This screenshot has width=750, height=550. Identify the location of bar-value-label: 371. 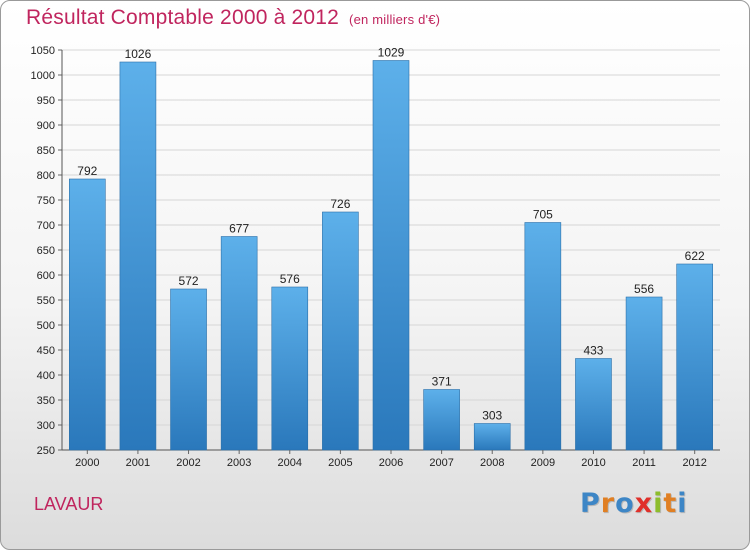
(442, 382).